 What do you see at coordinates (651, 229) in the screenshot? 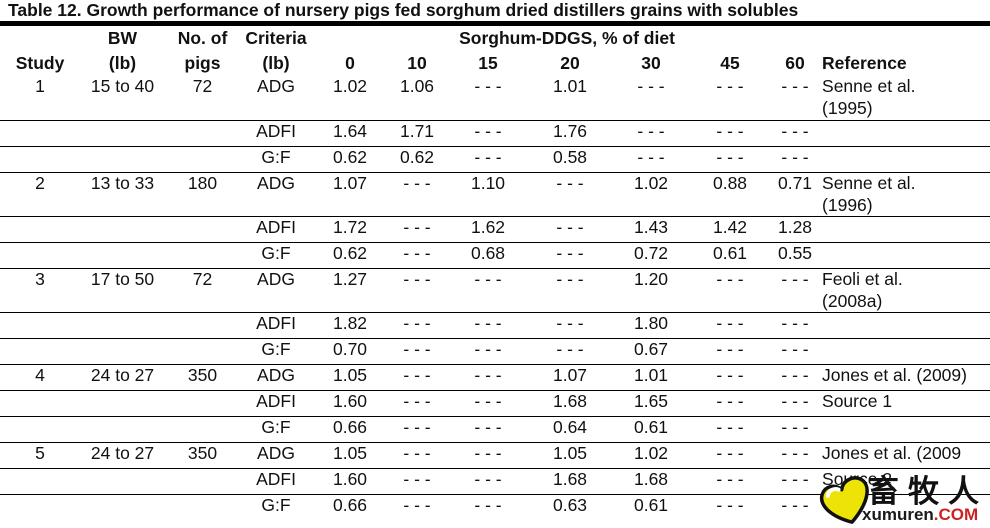
I see `cell-value-30: 1.43` at bounding box center [651, 229].